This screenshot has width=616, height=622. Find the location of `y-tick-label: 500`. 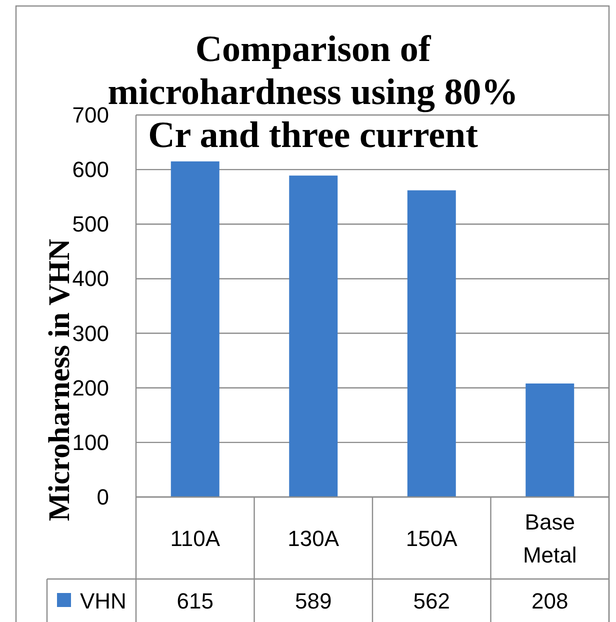

y-tick-label: 500 is located at coordinates (90, 224).